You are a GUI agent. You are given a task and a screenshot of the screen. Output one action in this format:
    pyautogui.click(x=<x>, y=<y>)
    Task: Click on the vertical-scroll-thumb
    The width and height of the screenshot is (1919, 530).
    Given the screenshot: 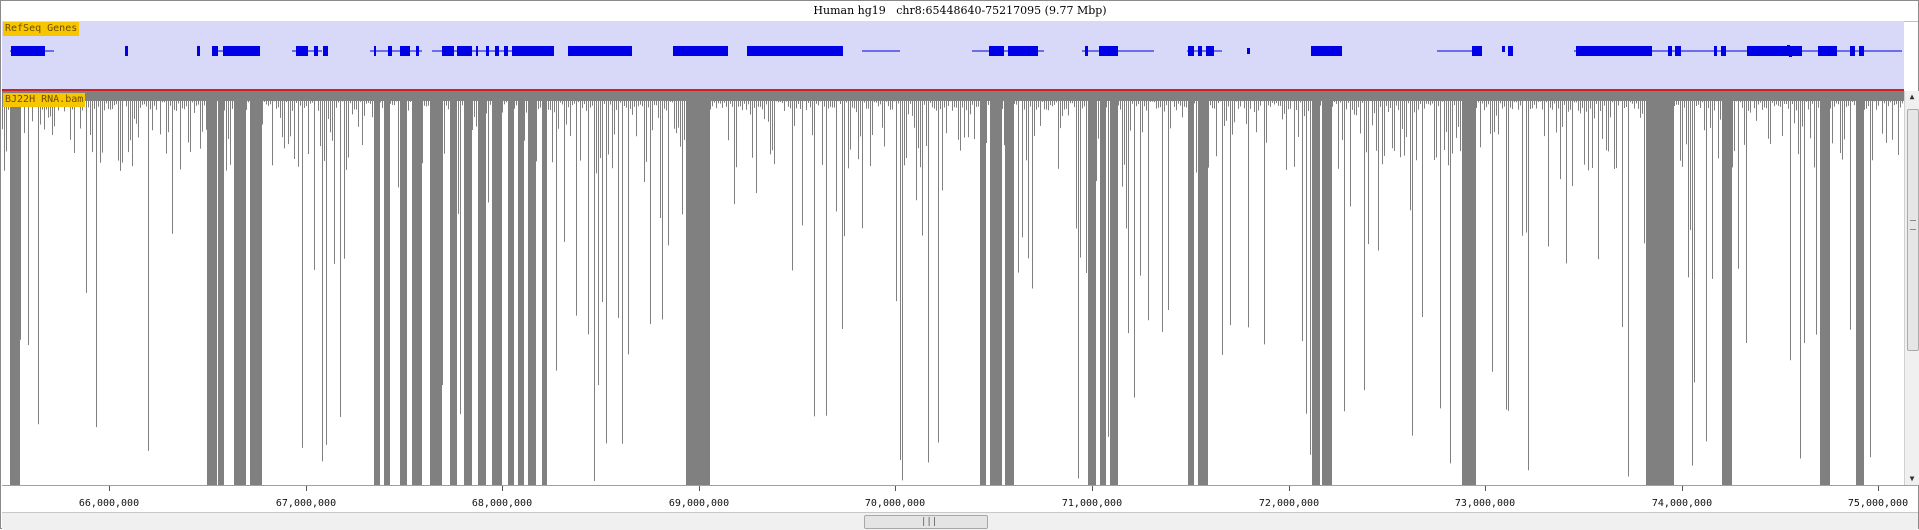 What is the action you would take?
    pyautogui.click(x=1913, y=230)
    